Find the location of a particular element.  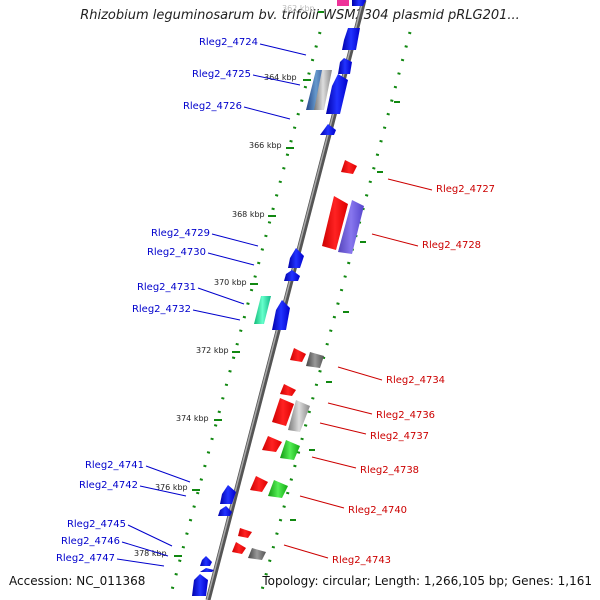

gene-label: Rleg2_4724 is located at coordinates (228, 42).